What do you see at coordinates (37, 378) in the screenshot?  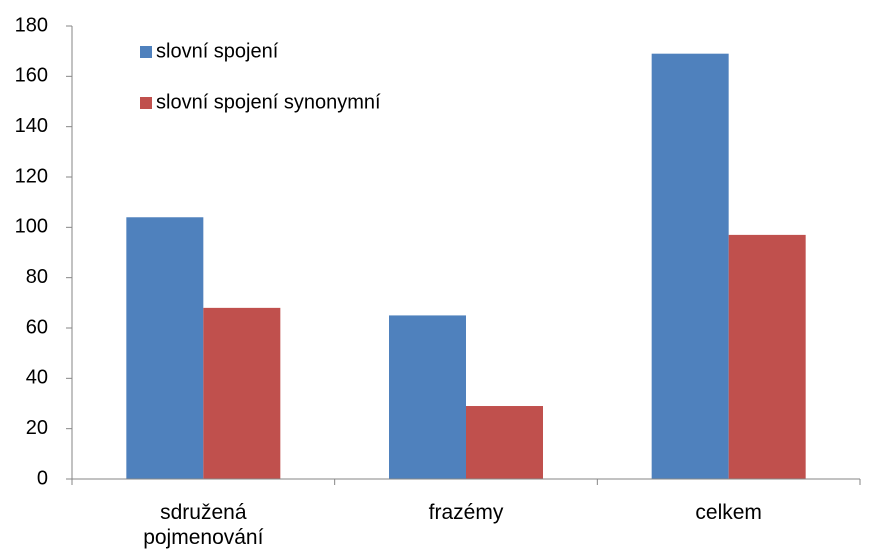 I see `y-tick-label: 40` at bounding box center [37, 378].